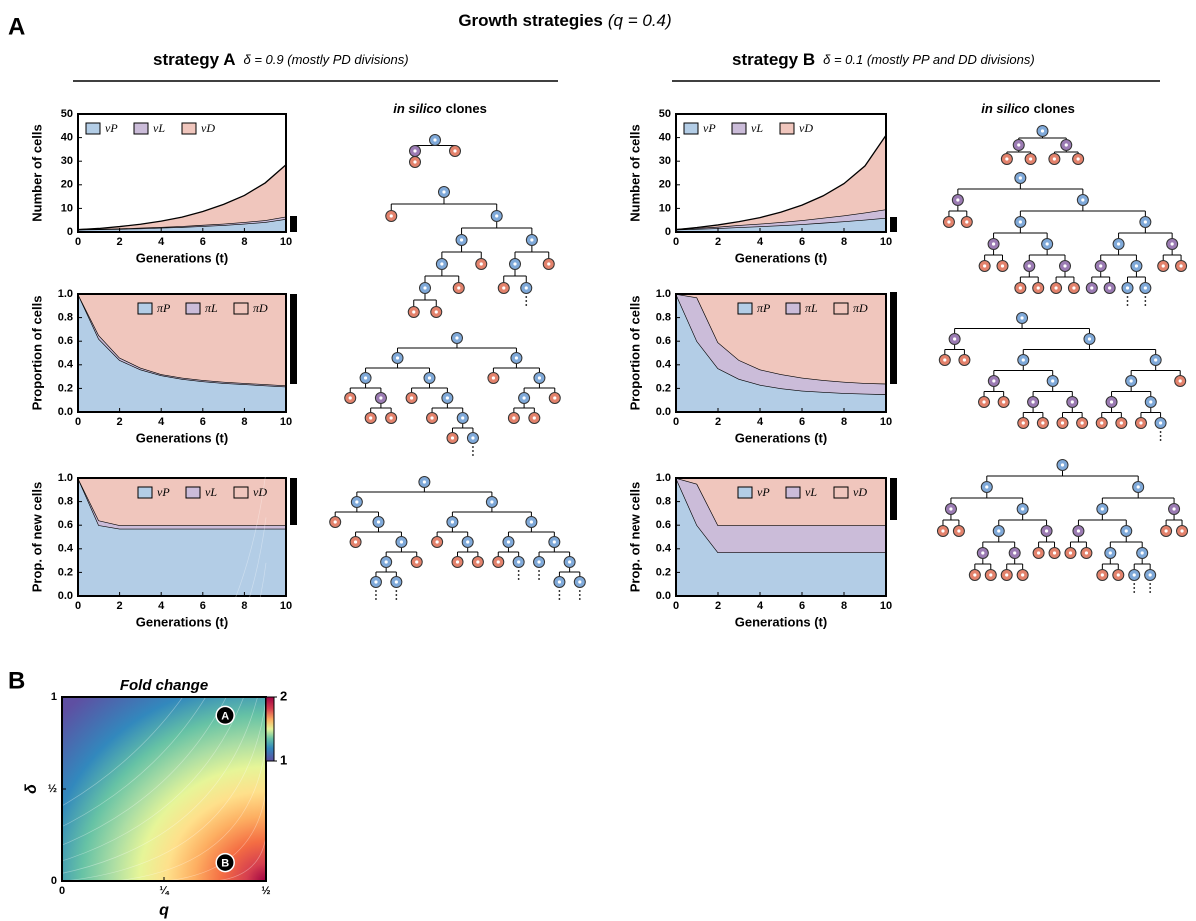 The height and width of the screenshot is (921, 1196). What do you see at coordinates (281, 59) in the screenshot?
I see `strategy-header: strategy A δ = 0.9 (mostly PD divisions)` at bounding box center [281, 59].